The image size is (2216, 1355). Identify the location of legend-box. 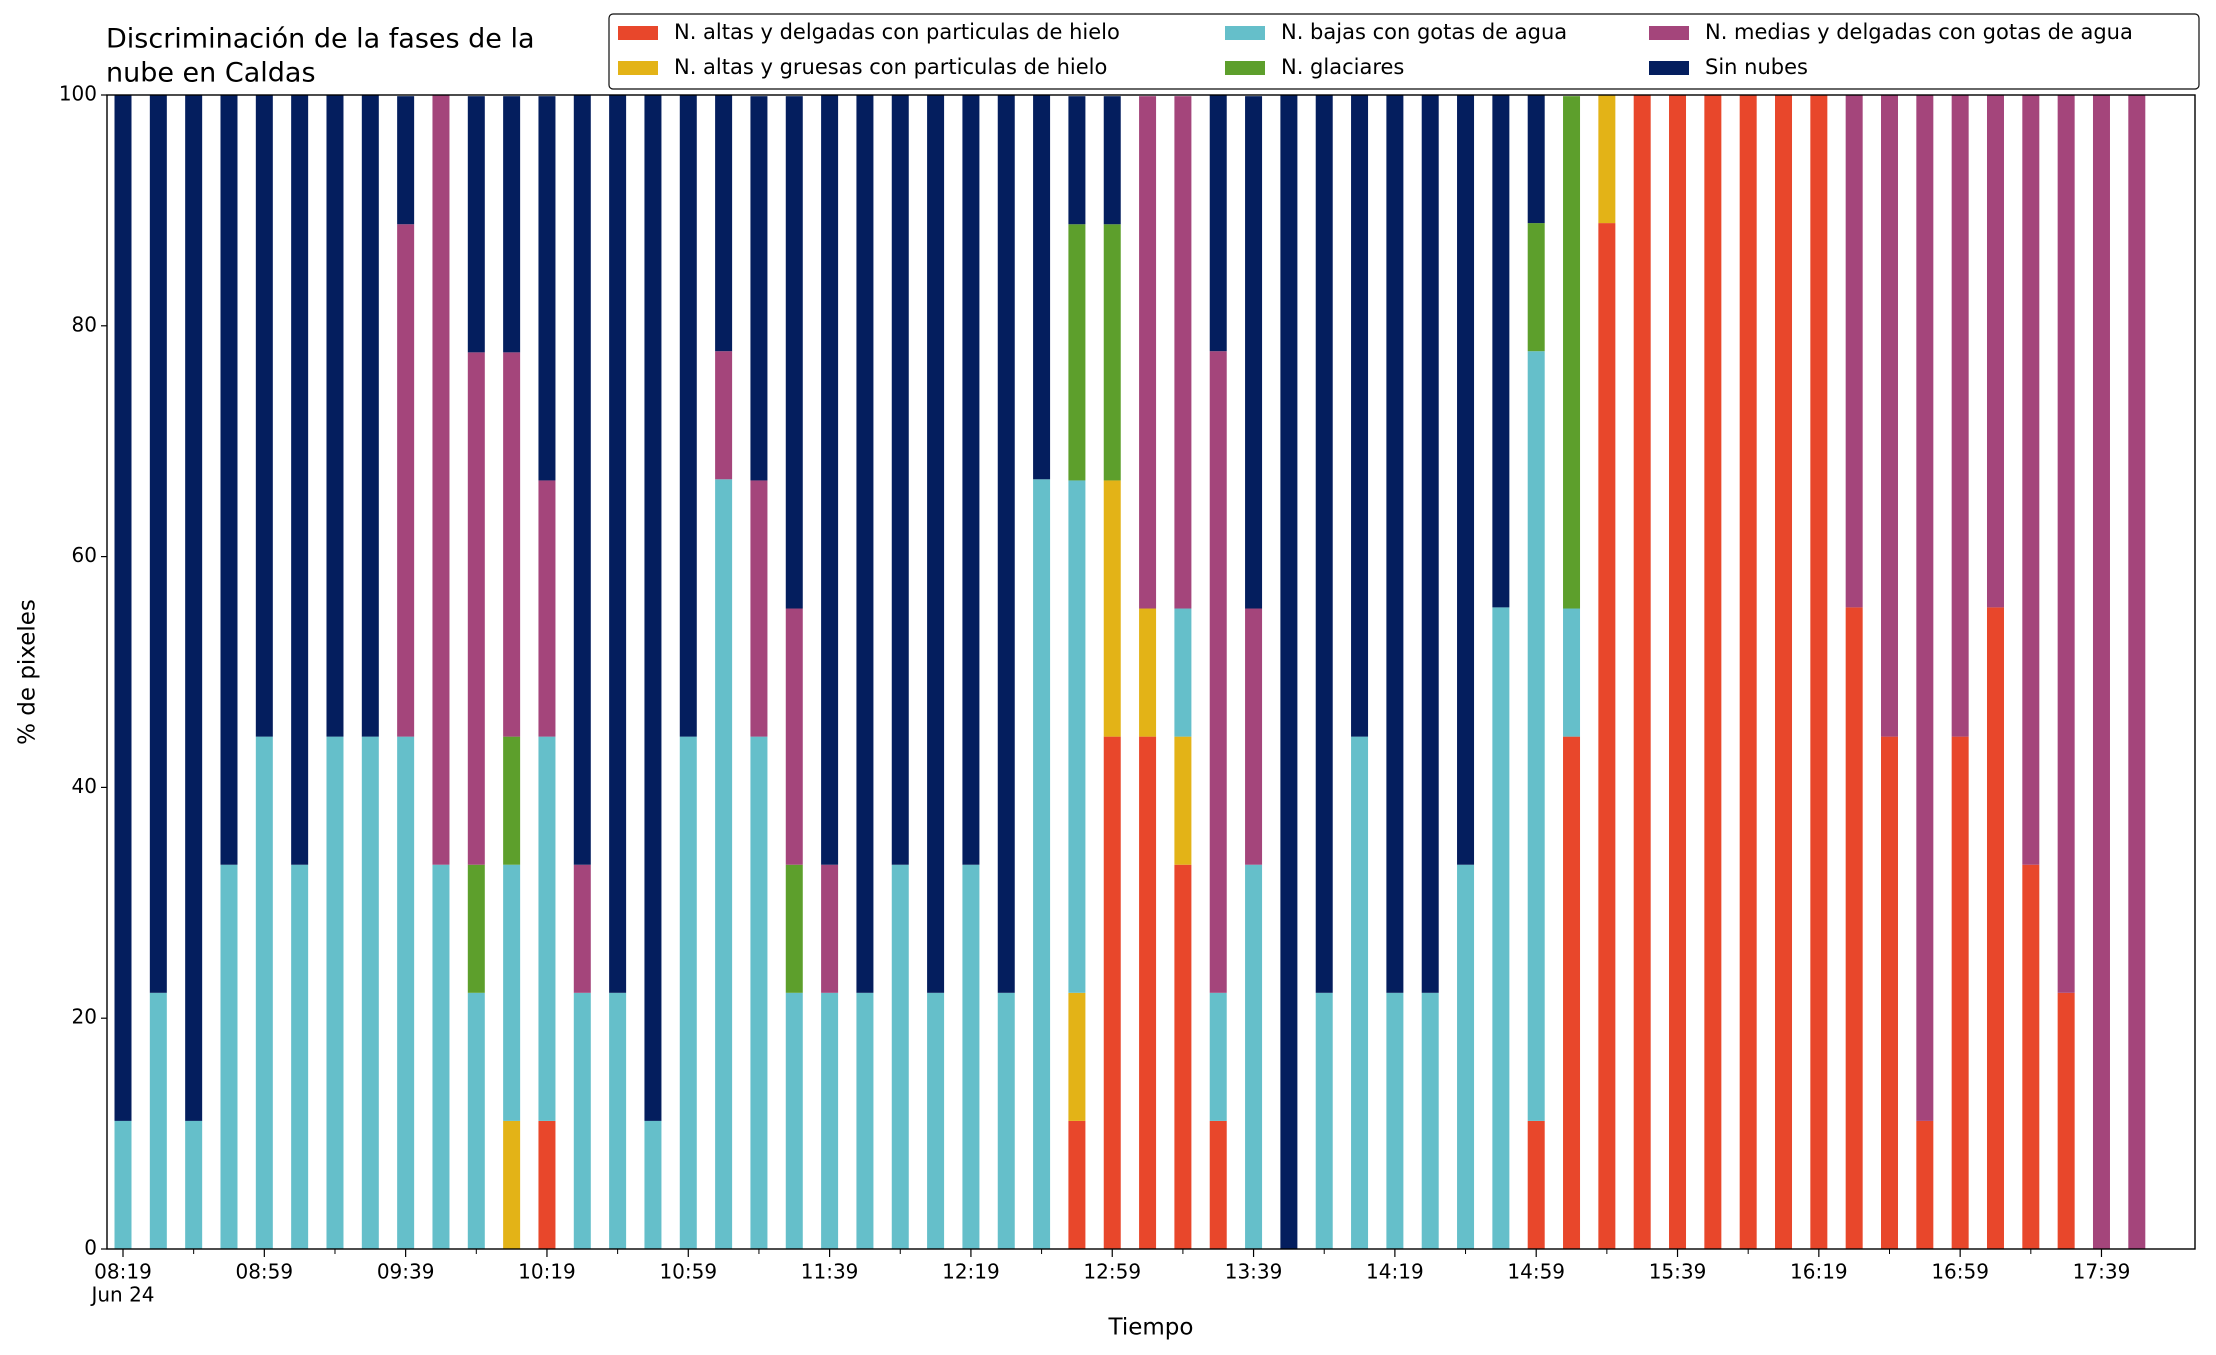
(1404, 51).